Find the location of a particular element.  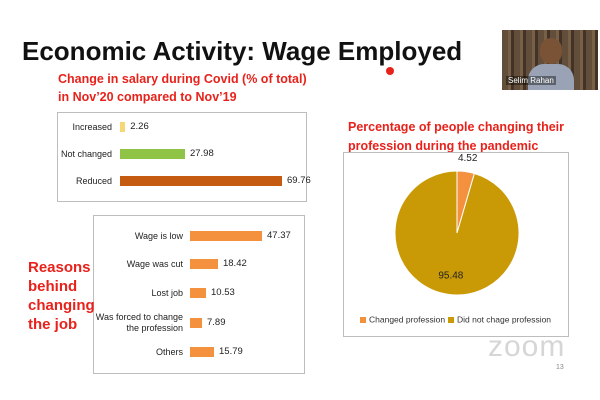

webcam: Selim Rahan is located at coordinates (550, 60).